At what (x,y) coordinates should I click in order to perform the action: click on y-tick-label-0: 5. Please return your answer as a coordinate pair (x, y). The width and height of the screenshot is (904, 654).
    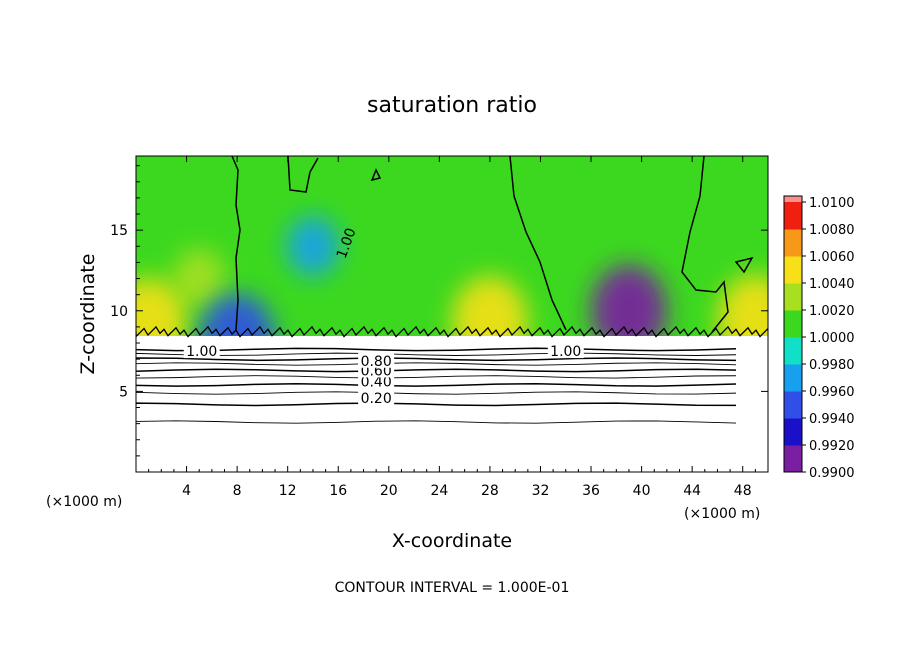
    Looking at the image, I should click on (123, 392).